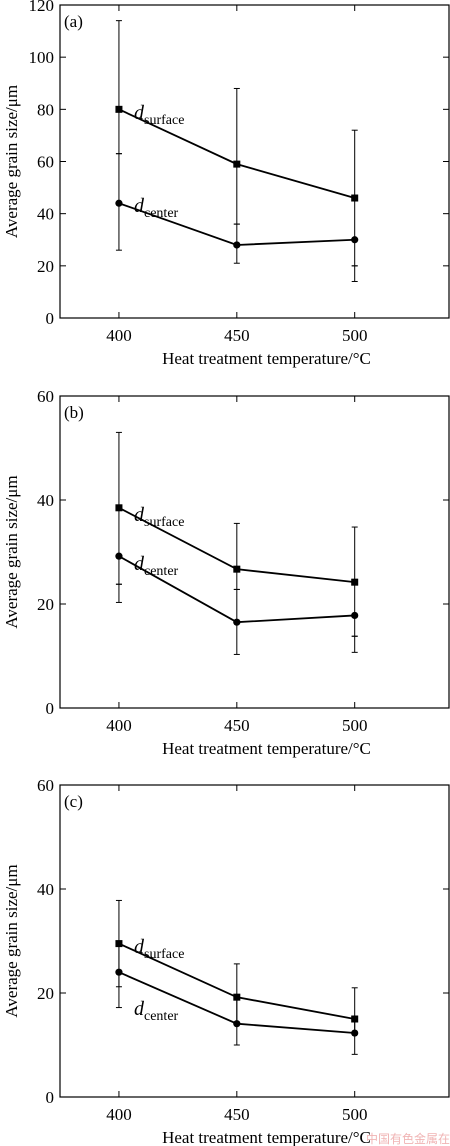 This screenshot has width=450, height=1146. What do you see at coordinates (42, 7) in the screenshot?
I see `y-tick-label: 120` at bounding box center [42, 7].